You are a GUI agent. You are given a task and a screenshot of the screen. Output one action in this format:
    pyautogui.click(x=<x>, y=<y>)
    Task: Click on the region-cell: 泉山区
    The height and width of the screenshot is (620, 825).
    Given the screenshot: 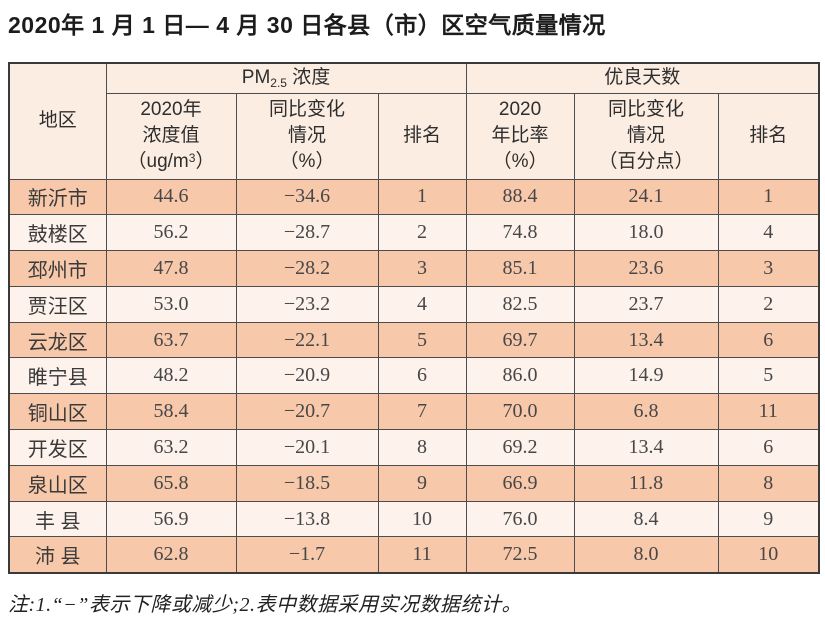 What is the action you would take?
    pyautogui.click(x=57, y=483)
    